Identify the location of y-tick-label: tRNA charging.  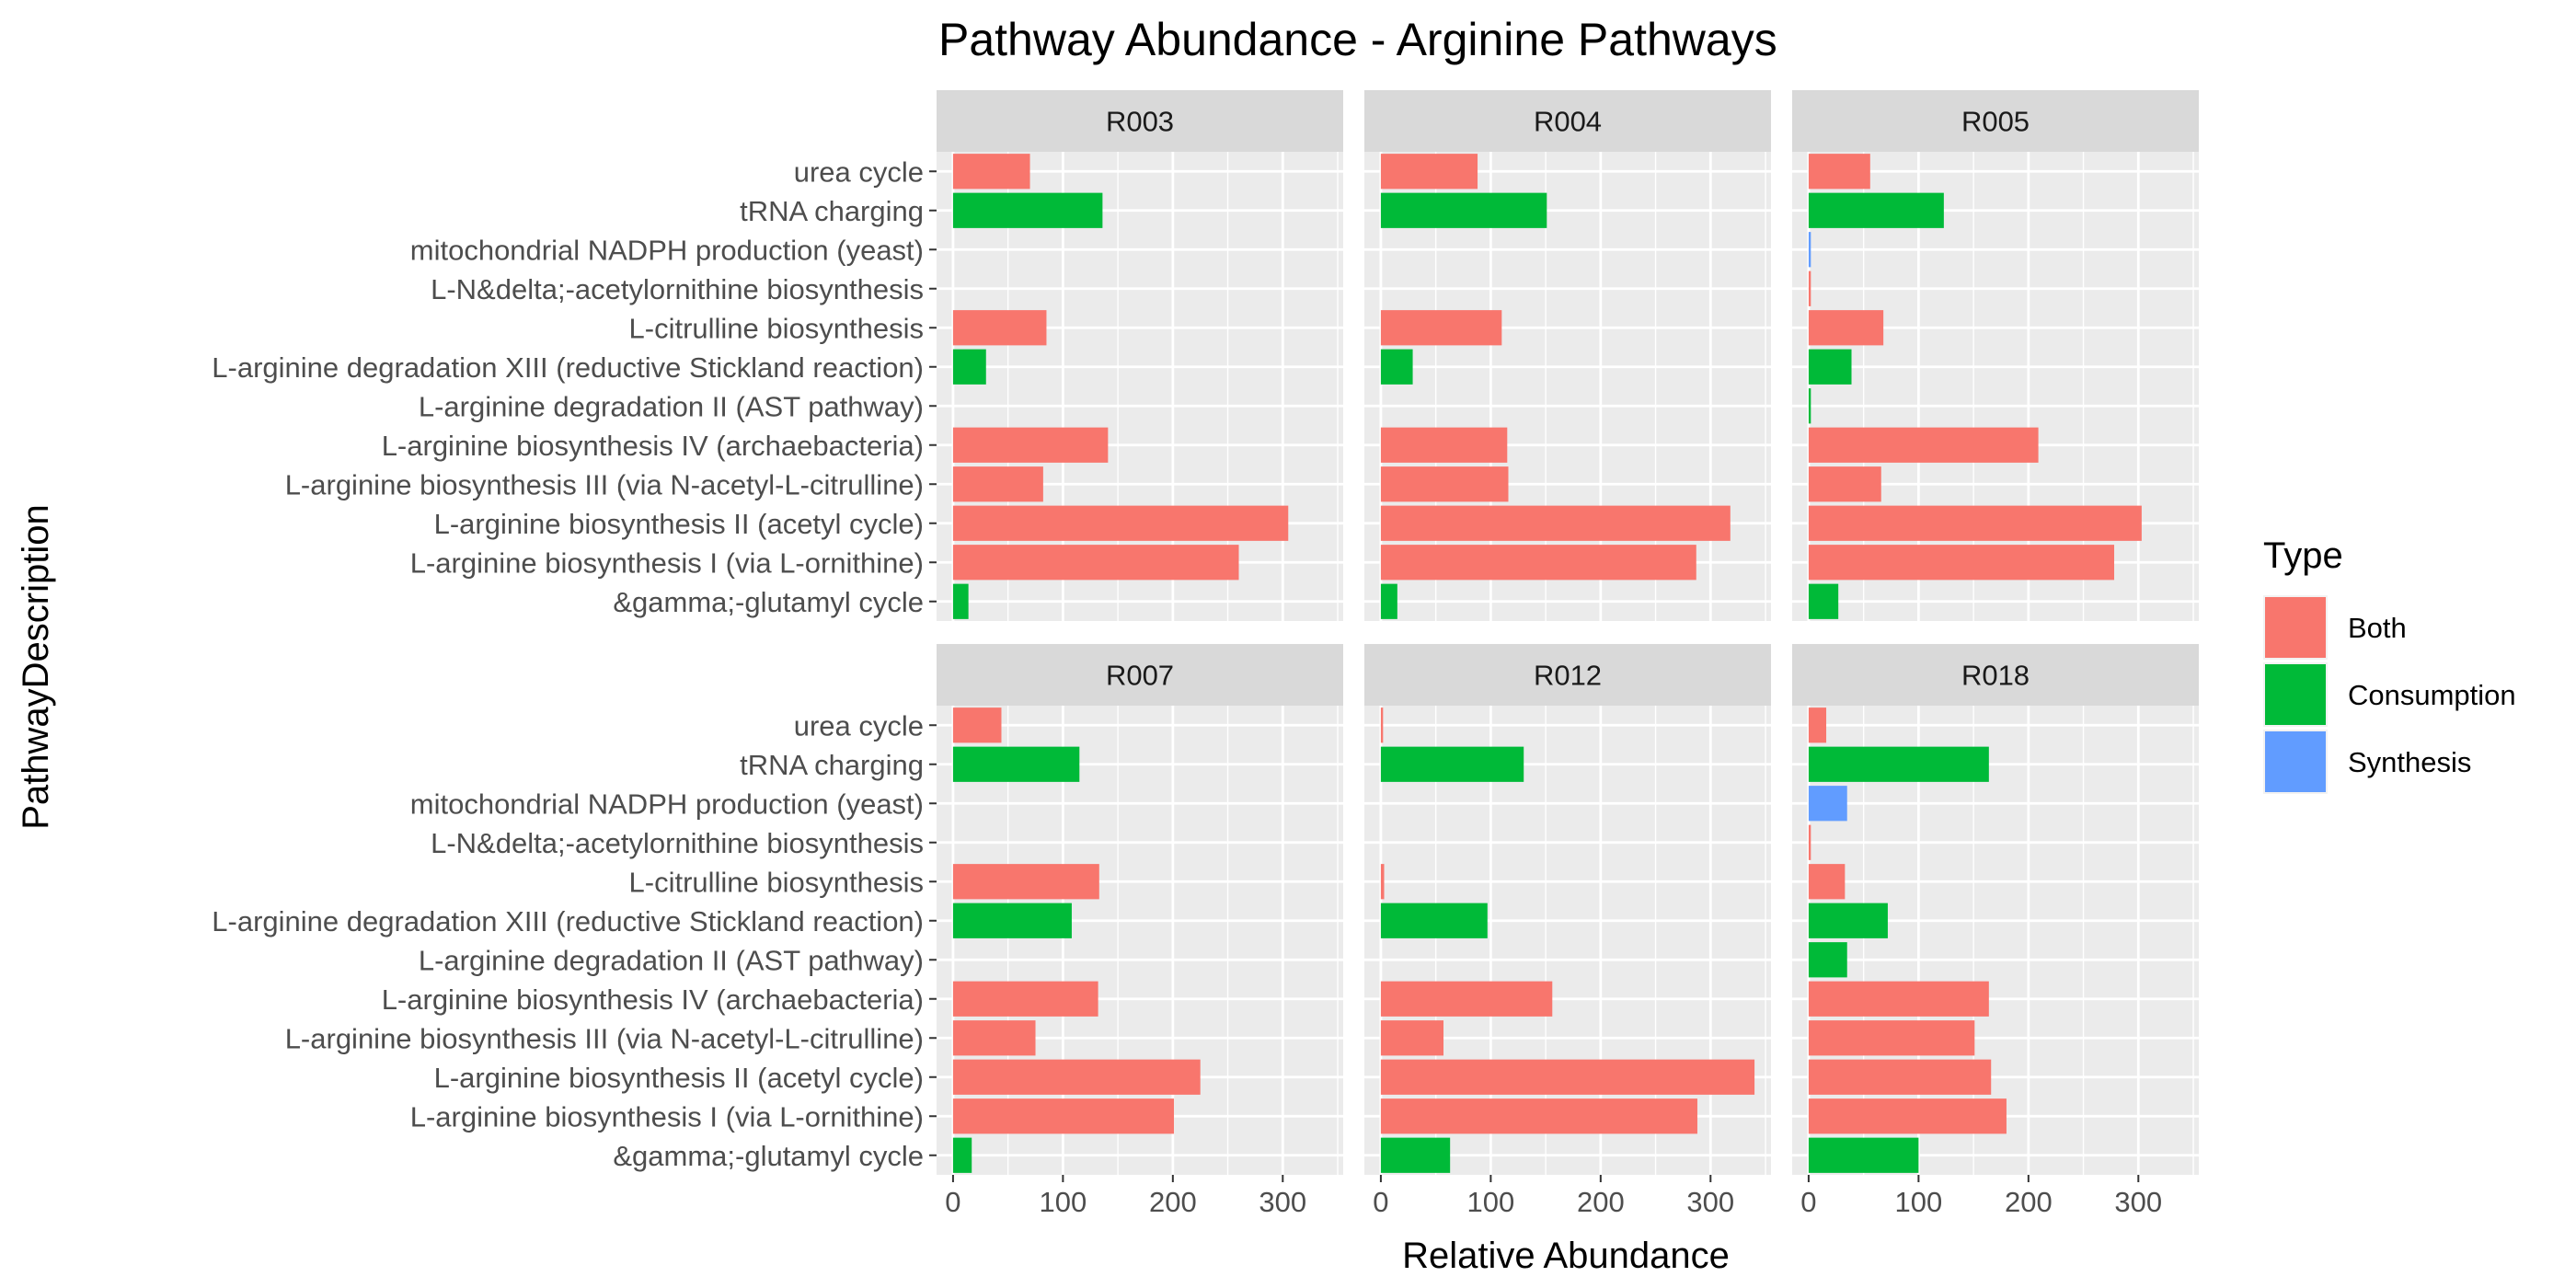
(832, 211).